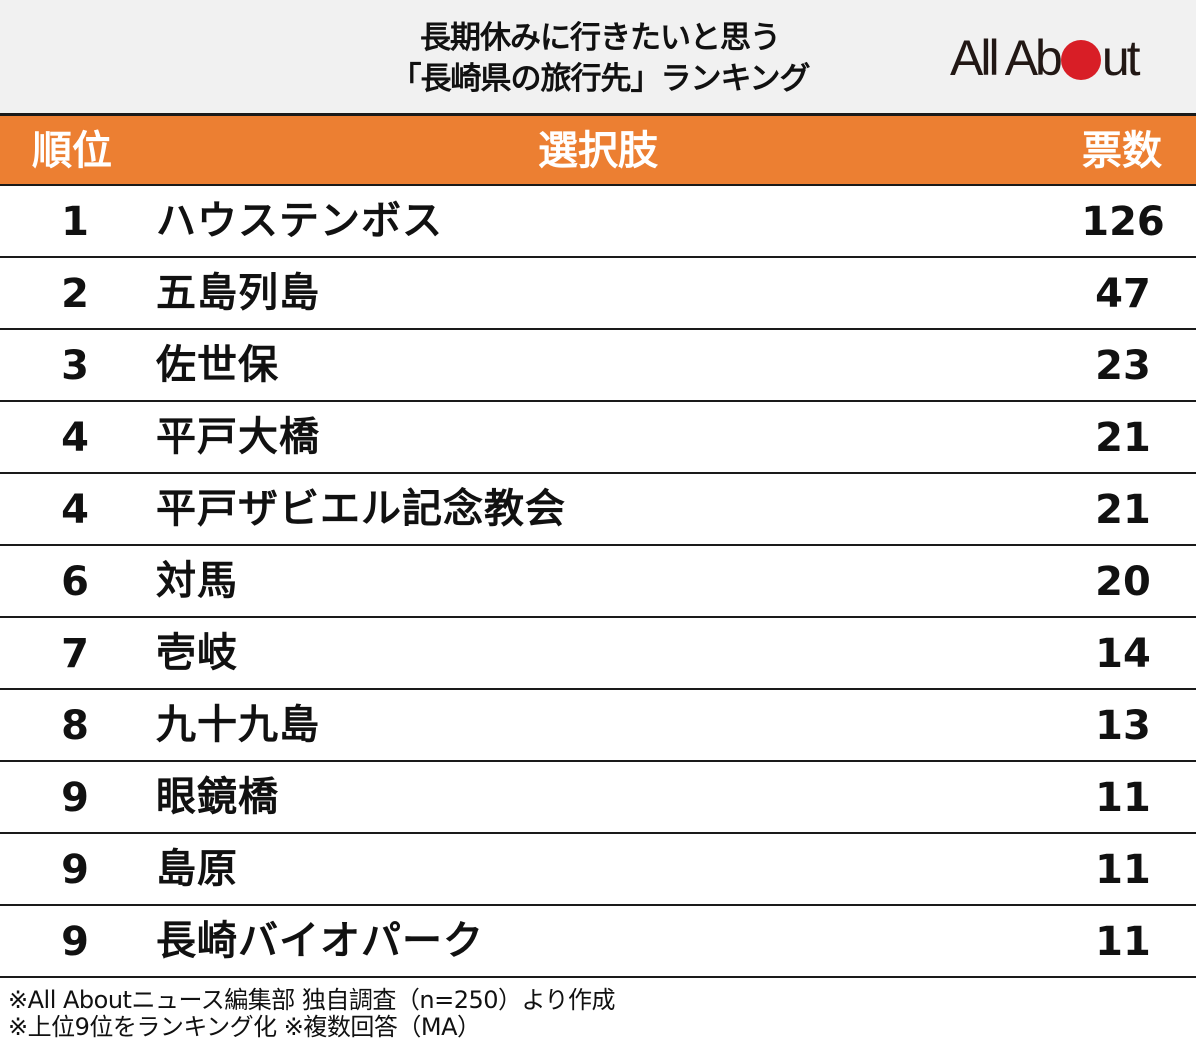 This screenshot has height=1054, width=1199. Describe the element at coordinates (217, 365) in the screenshot. I see `name-cell: 佐世保` at that location.